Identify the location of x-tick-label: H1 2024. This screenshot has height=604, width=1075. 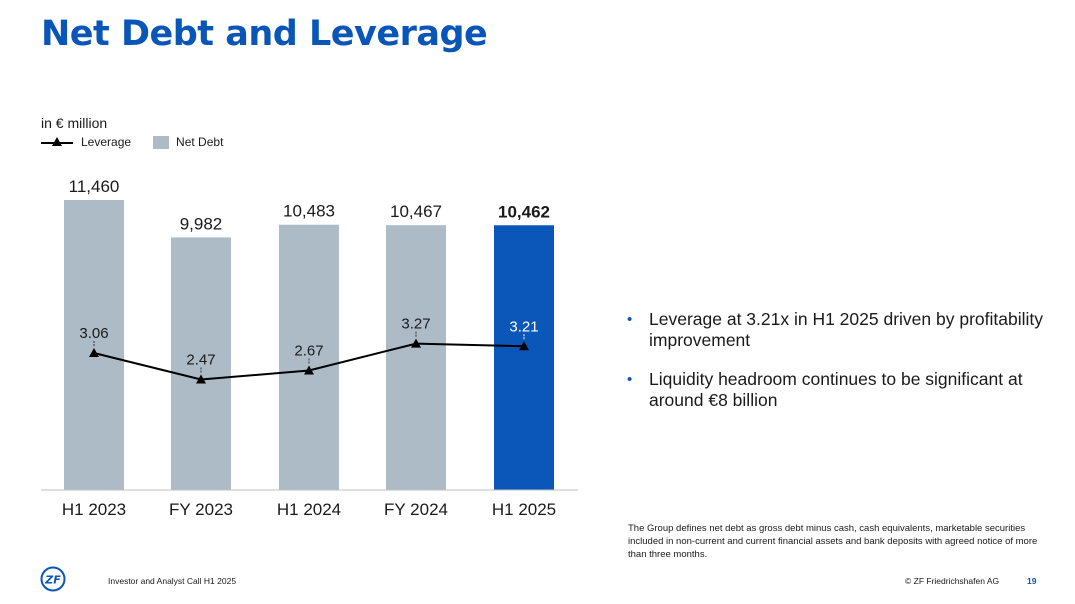
(309, 509).